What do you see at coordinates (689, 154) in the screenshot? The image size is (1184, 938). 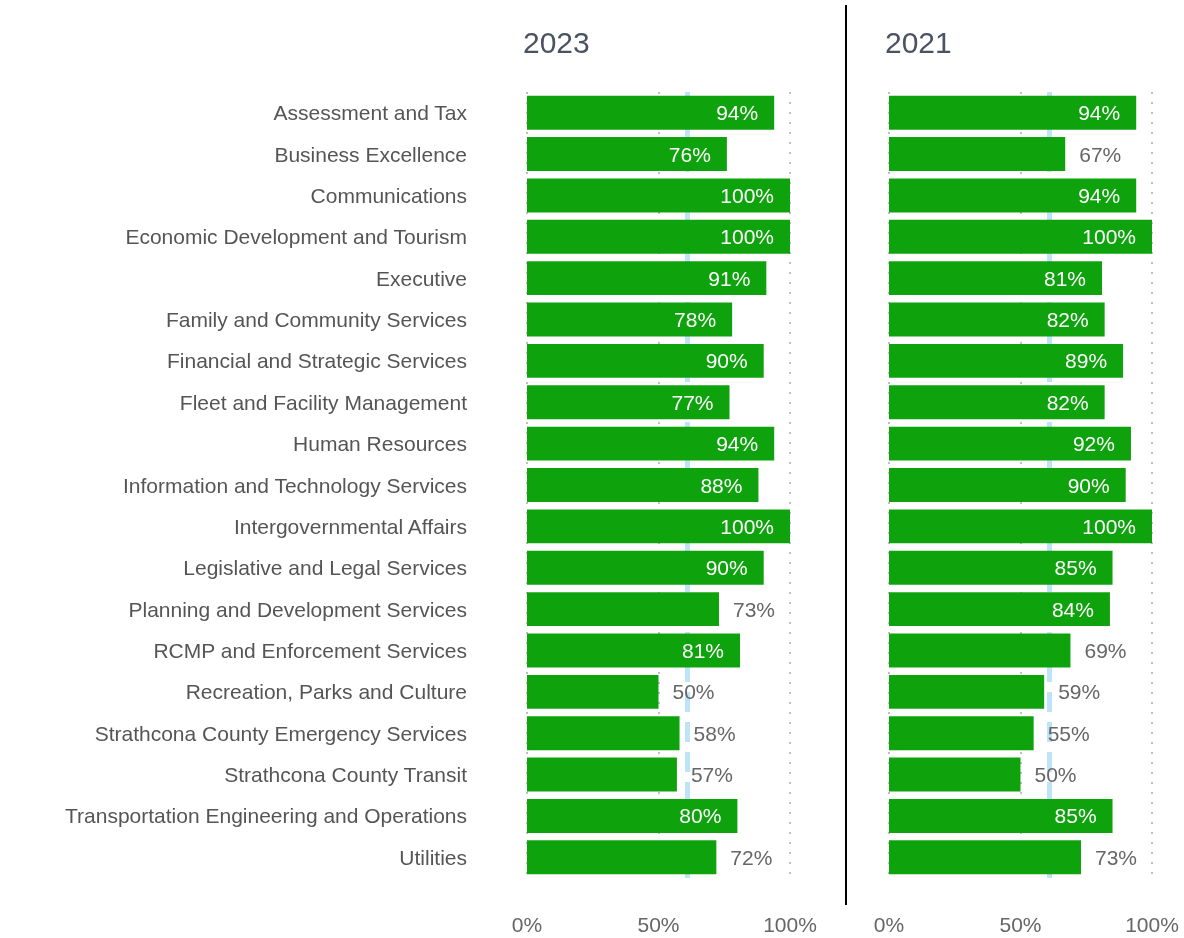 I see `data-label: 76%` at bounding box center [689, 154].